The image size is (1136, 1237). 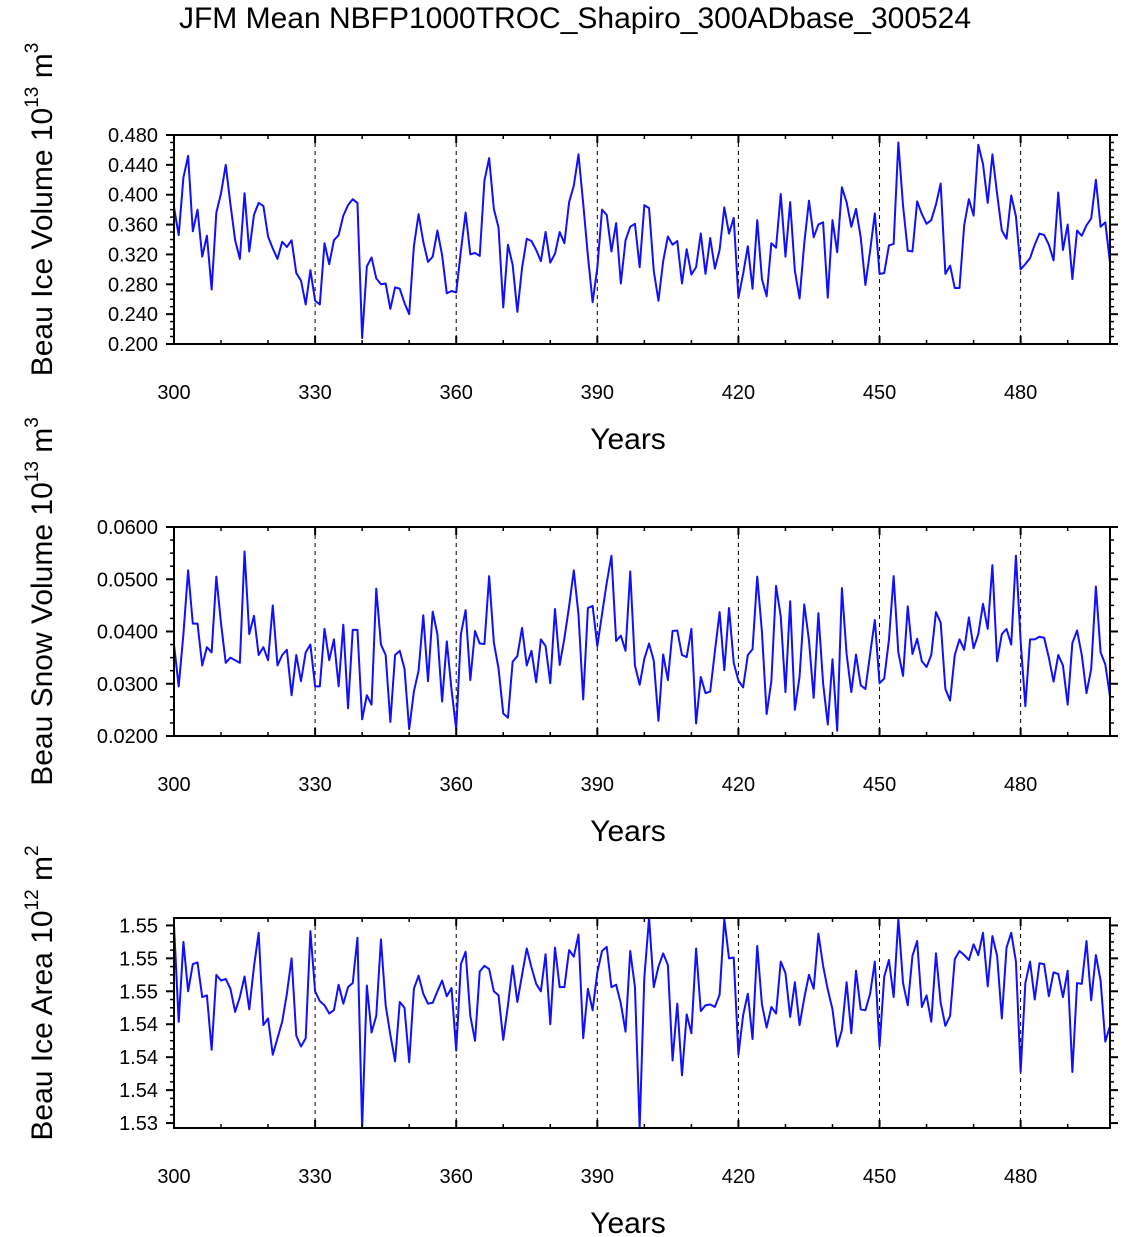 I want to click on y-axis-title: Beau Ice Area 1012 m2, so click(x=40, y=992).